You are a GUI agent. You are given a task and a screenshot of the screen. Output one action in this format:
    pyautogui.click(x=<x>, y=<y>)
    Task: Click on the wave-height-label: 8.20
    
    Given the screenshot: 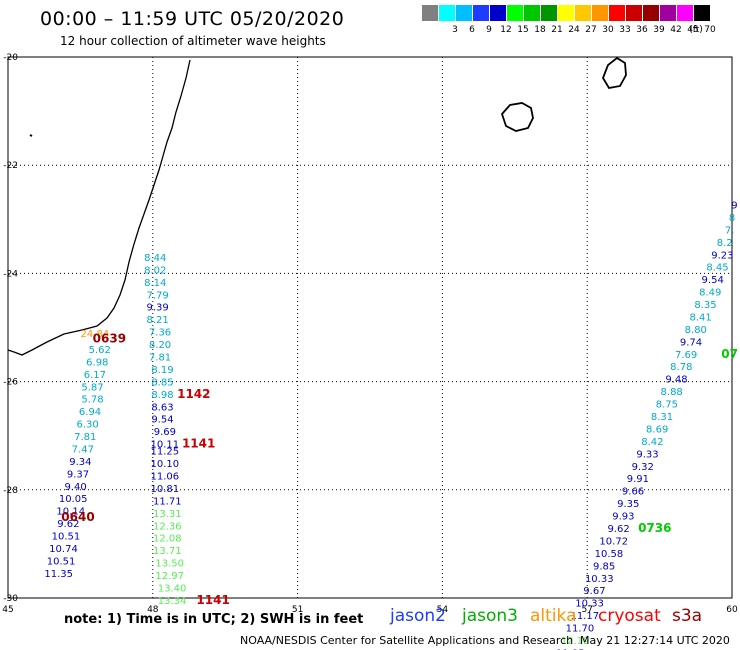 What is the action you would take?
    pyautogui.click(x=160, y=345)
    